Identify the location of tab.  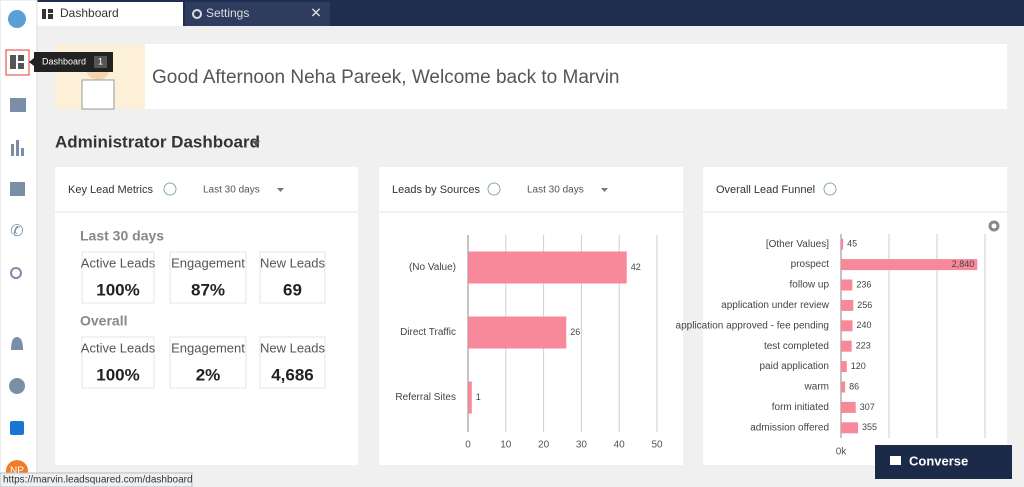
(257, 14).